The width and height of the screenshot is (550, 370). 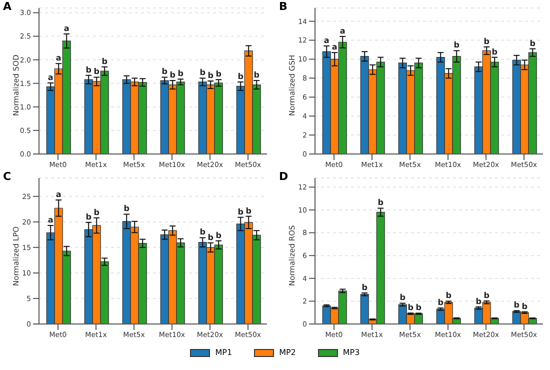 What do you see at coordinates (223, 352) in the screenshot?
I see `legend-label: MP1` at bounding box center [223, 352].